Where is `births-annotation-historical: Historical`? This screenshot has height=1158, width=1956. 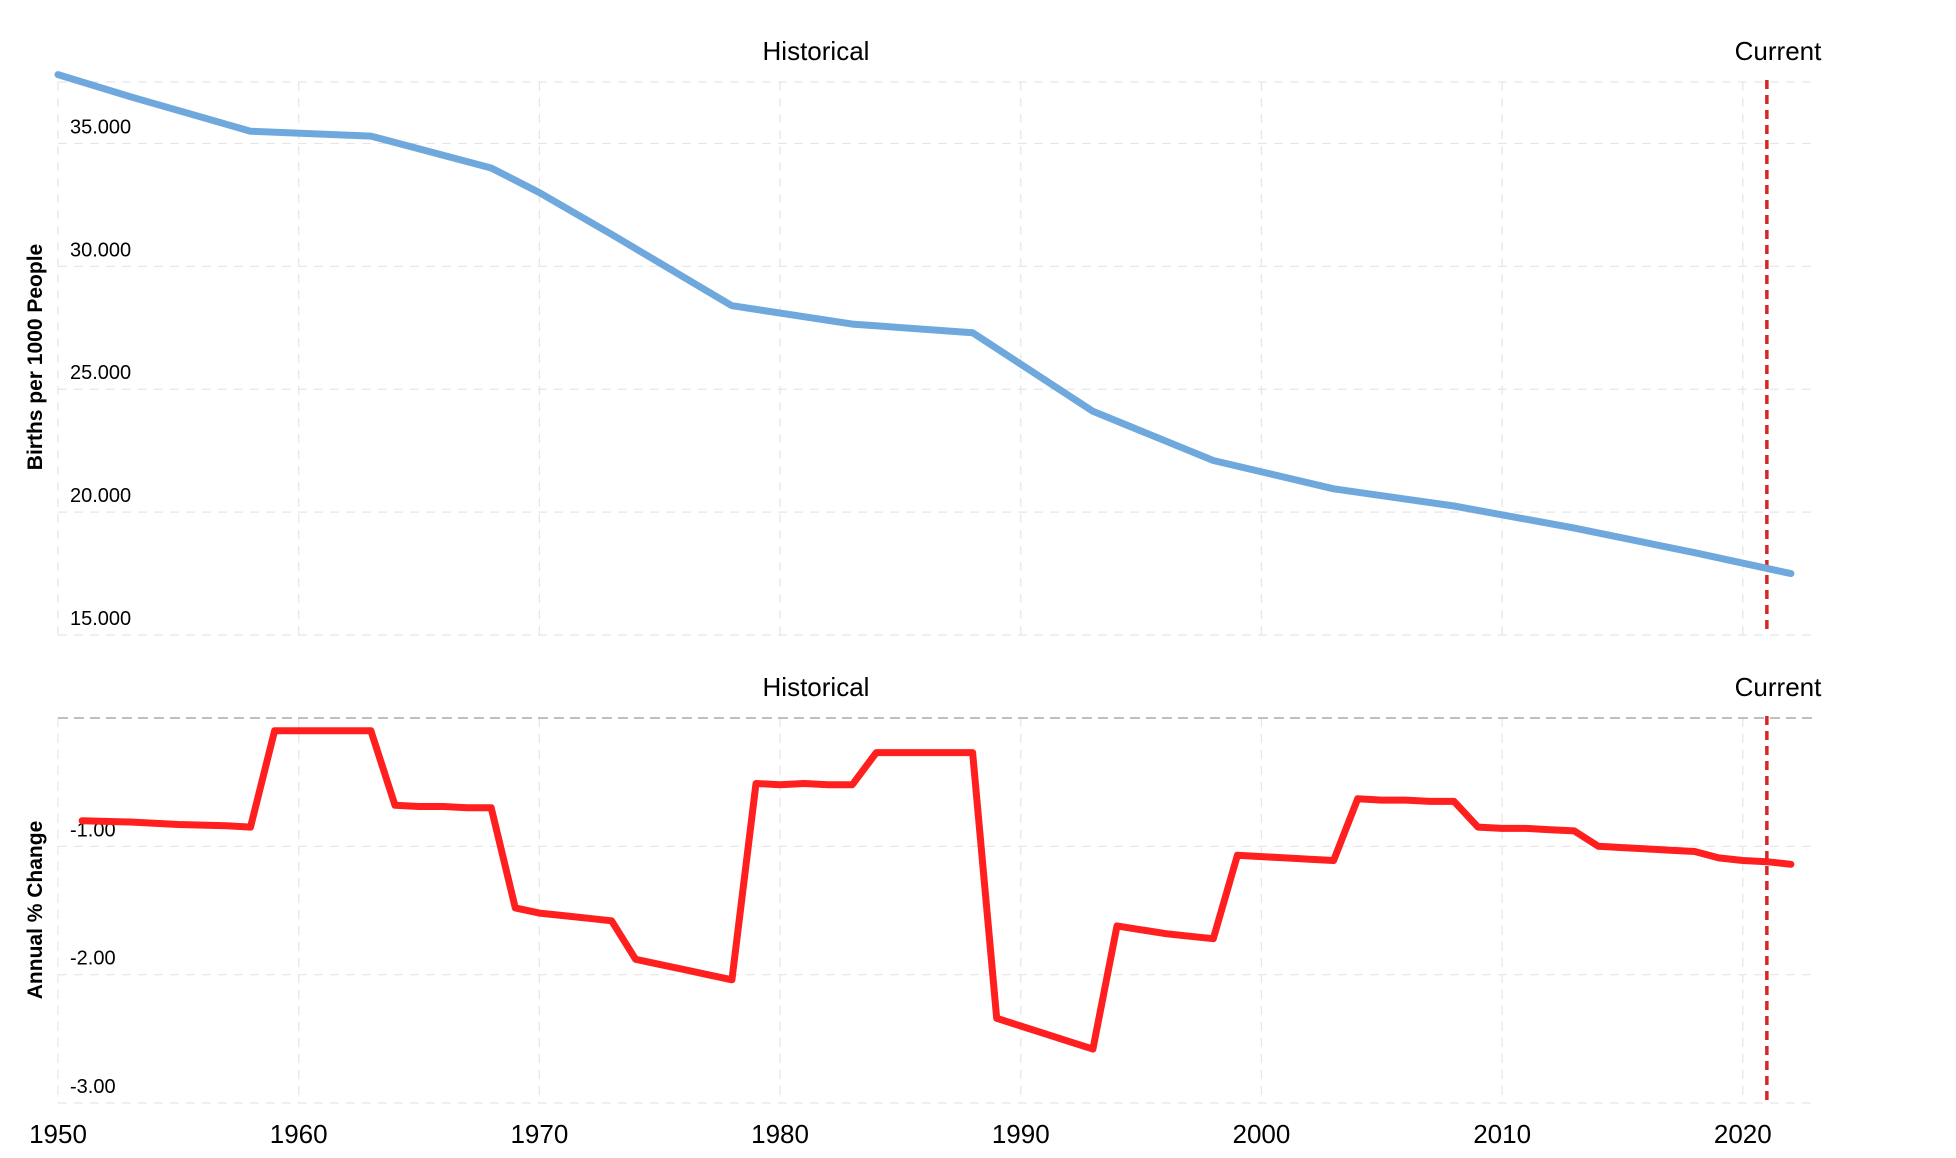
births-annotation-historical: Historical is located at coordinates (816, 51).